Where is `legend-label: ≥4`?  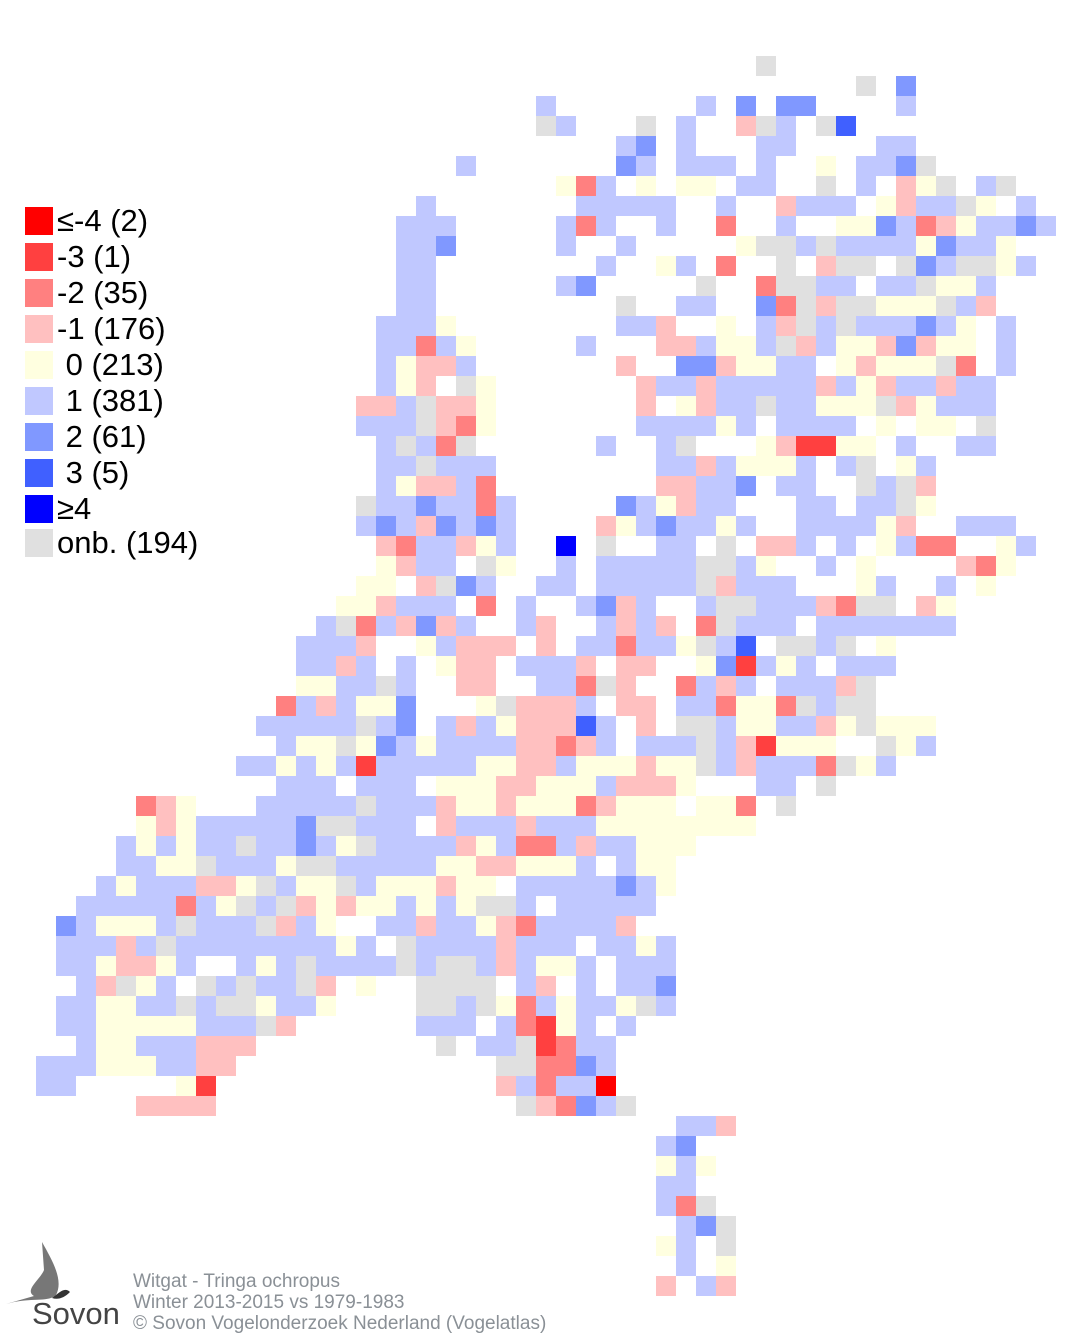
legend-label: ≥4 is located at coordinates (74, 508).